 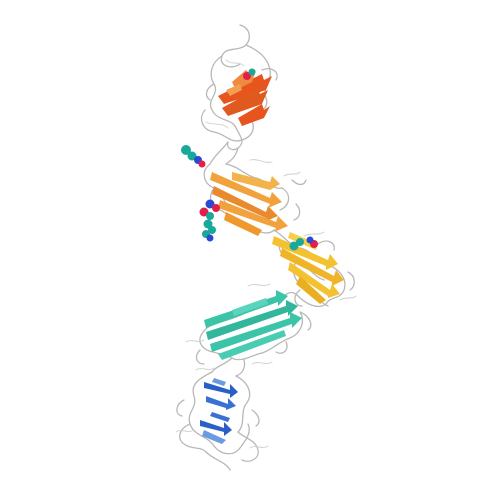 I want to click on domain-5-strands, so click(x=219, y=411).